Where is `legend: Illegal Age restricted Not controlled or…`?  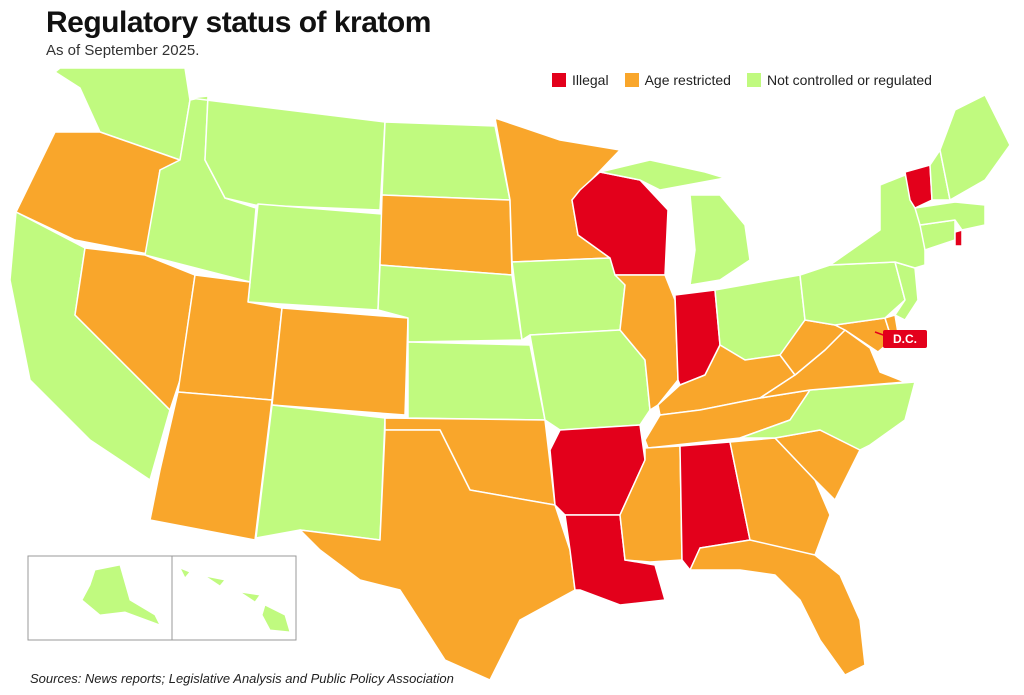
legend: Illegal Age restricted Not controlled or… is located at coordinates (745, 80).